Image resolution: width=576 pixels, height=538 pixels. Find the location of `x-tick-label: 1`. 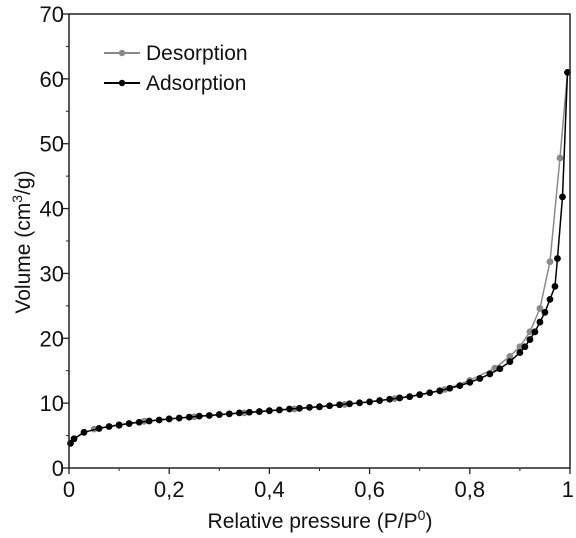

x-tick-label: 1 is located at coordinates (568, 489).